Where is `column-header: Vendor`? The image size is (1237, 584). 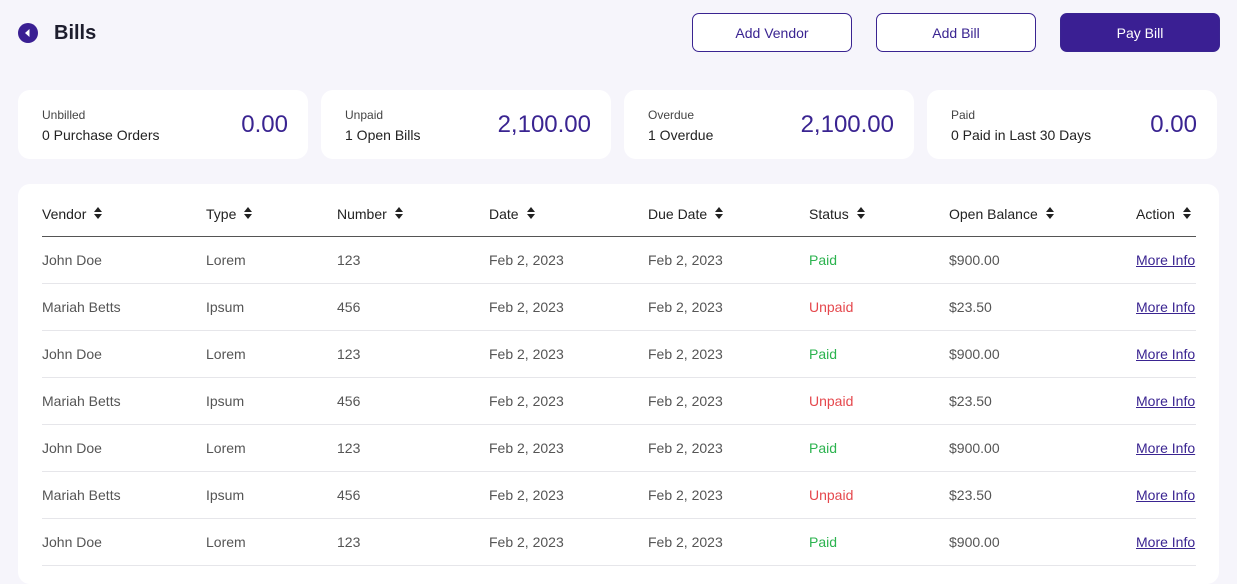
column-header: Vendor is located at coordinates (124, 214).